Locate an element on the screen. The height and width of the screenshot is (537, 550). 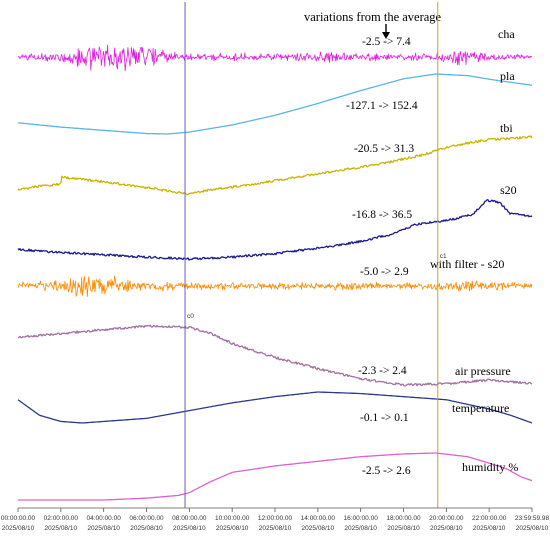
series-line-s20 is located at coordinates (275, 230).